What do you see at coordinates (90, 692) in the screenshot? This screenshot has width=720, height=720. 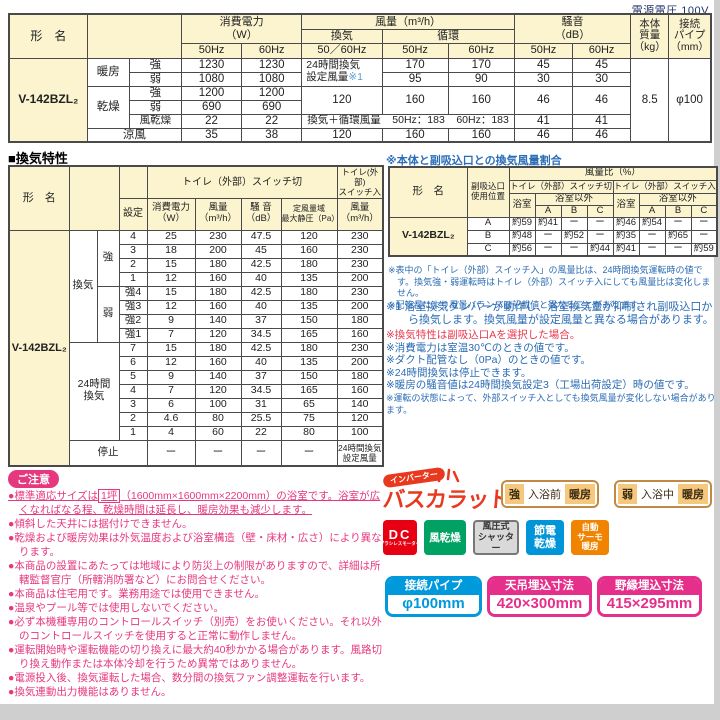 I see `caution-item: ●換気連動出力機能はありません。` at bounding box center [90, 692].